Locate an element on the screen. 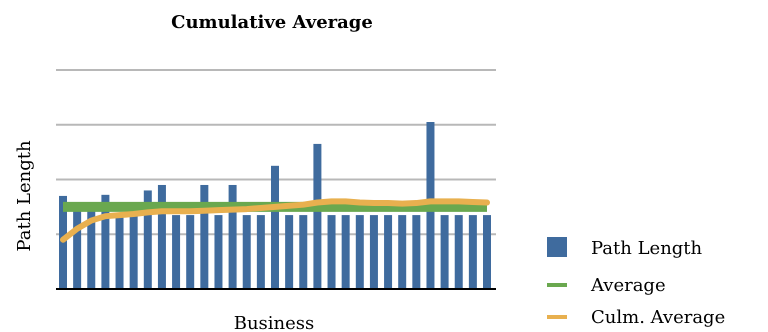 The height and width of the screenshot is (332, 768). legend-swatch-culm-average is located at coordinates (557, 317).